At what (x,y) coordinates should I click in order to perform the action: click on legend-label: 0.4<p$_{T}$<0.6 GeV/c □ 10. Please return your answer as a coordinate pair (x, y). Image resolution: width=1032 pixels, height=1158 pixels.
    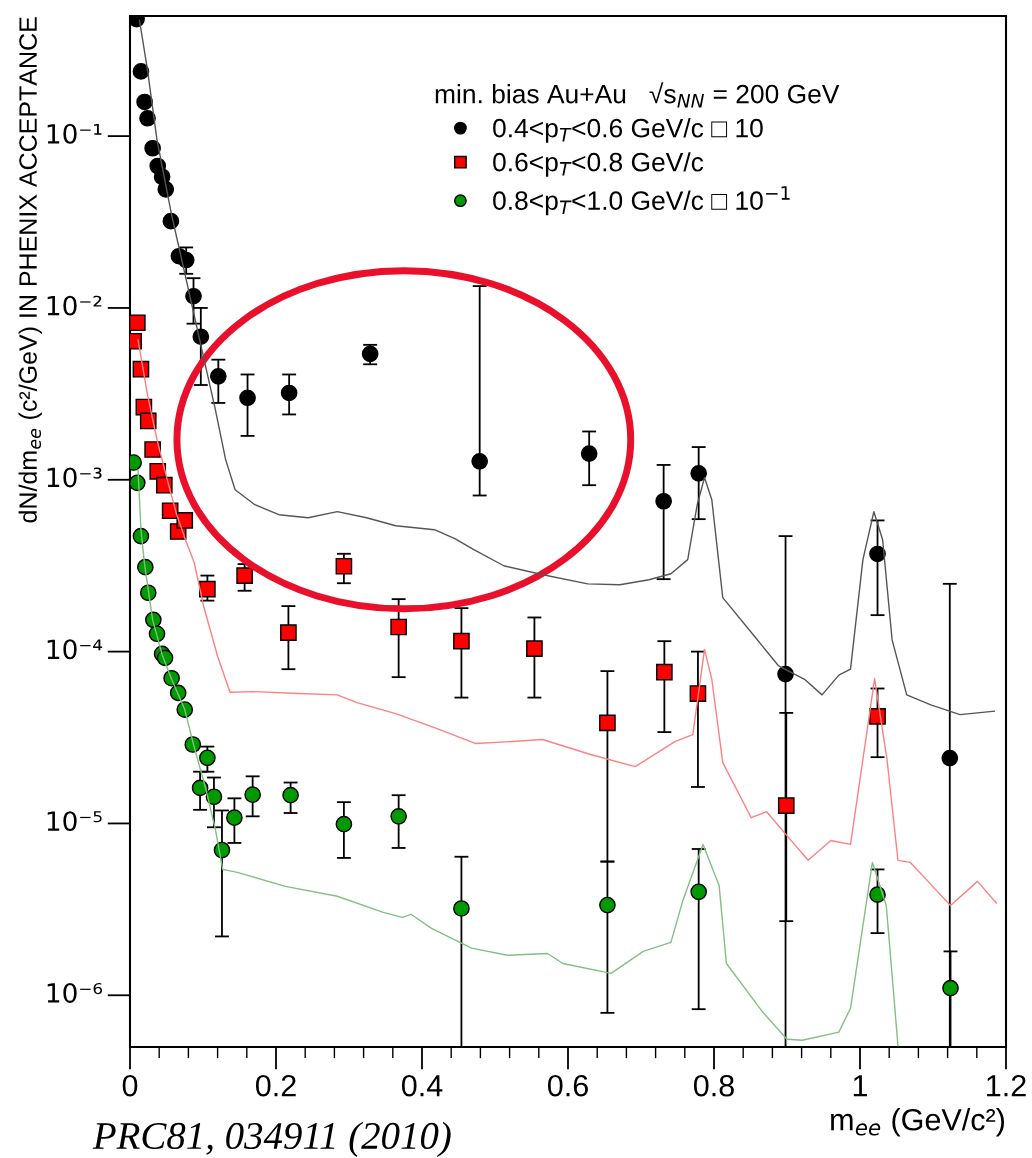
    Looking at the image, I should click on (628, 130).